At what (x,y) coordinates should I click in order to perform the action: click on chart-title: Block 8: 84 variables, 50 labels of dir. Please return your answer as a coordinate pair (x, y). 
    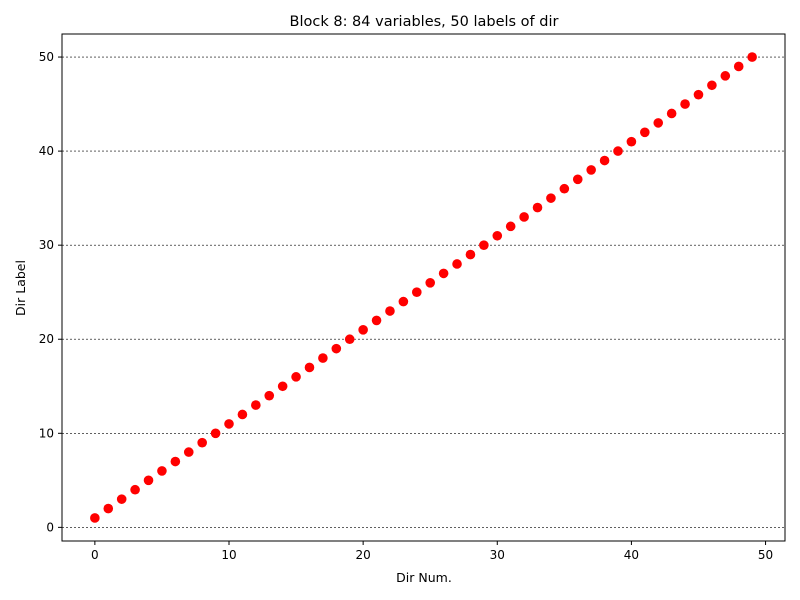
    Looking at the image, I should click on (424, 22).